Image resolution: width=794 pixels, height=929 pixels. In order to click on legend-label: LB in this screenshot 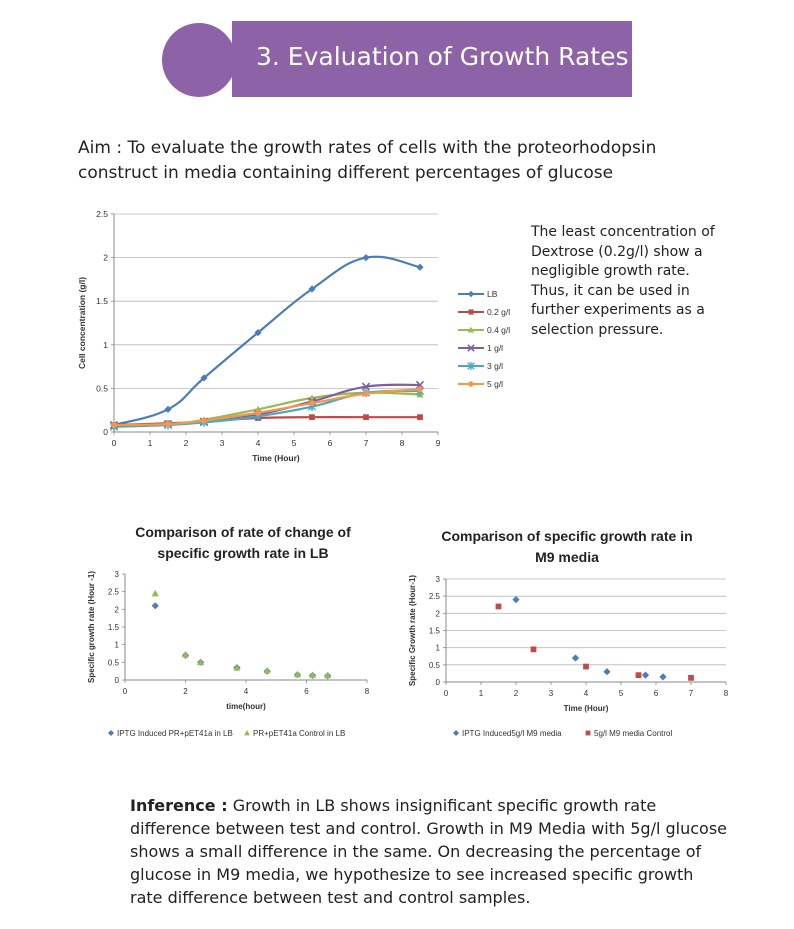, I will do `click(492, 294)`.